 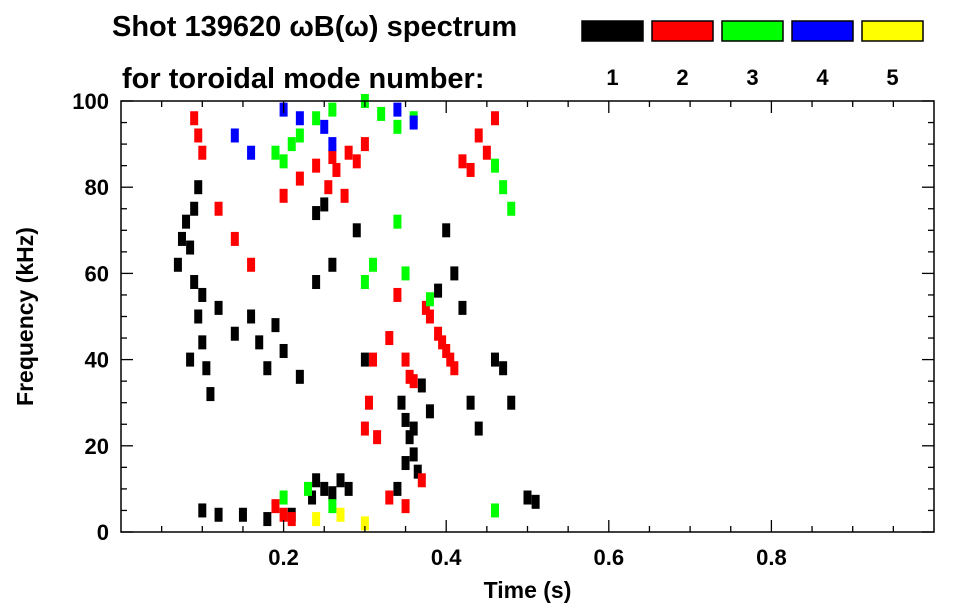 I want to click on legend-label-1: 1, so click(x=612, y=77).